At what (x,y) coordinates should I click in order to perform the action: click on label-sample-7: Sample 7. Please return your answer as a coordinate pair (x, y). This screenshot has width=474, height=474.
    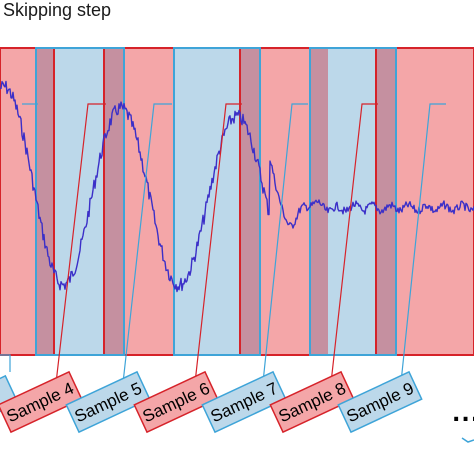
    Looking at the image, I should click on (244, 402).